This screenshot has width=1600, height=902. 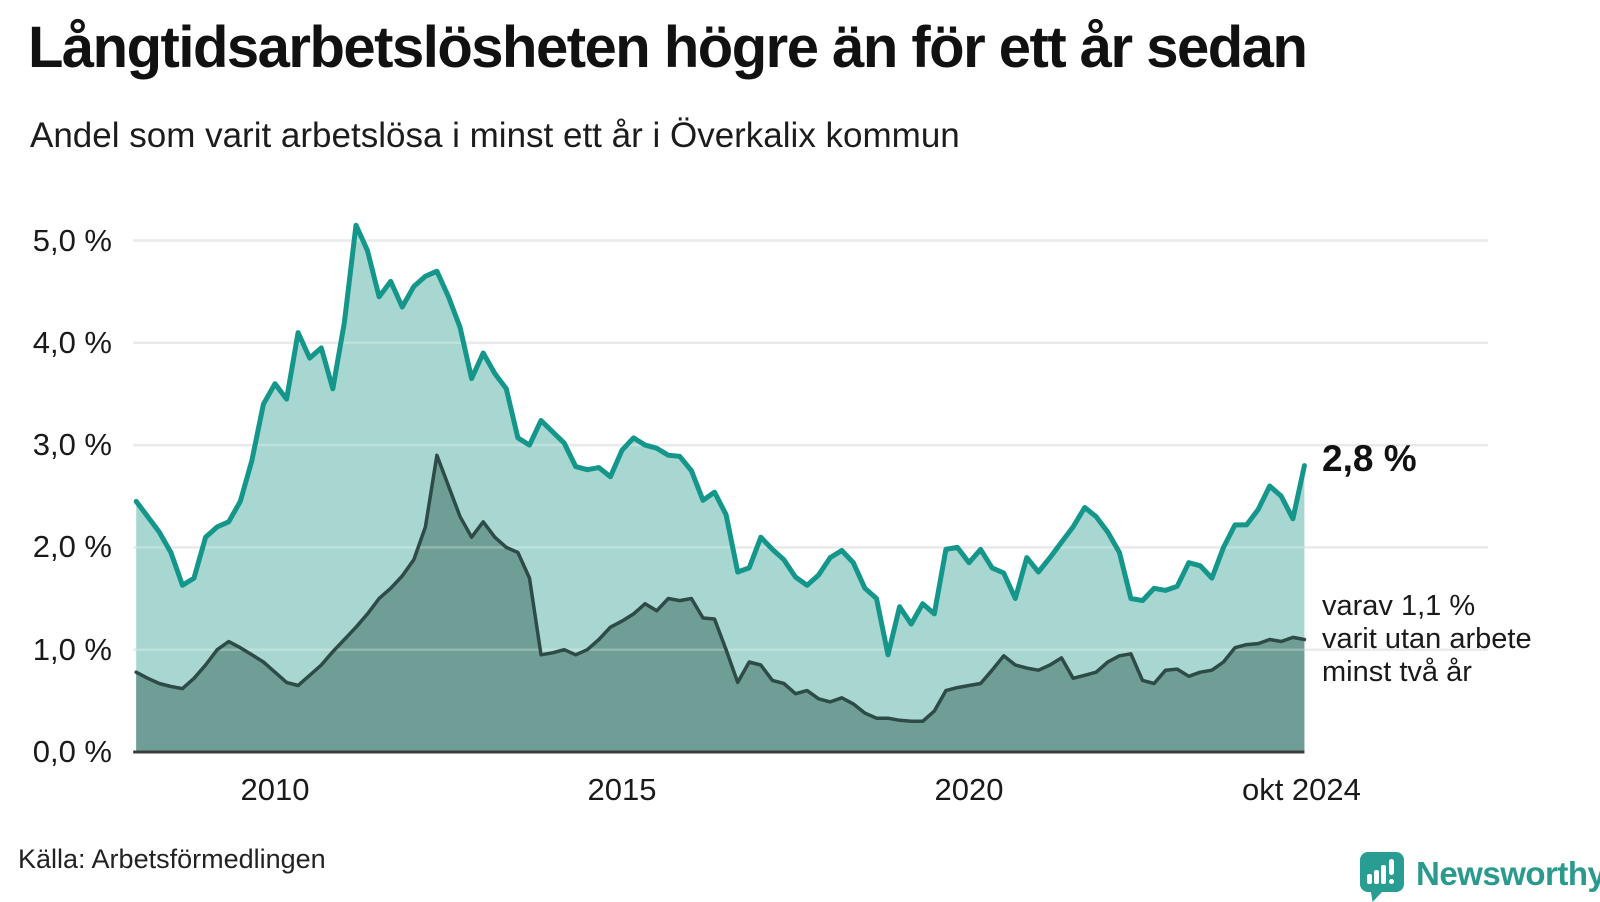 What do you see at coordinates (622, 789) in the screenshot?
I see `x-tick-label: 2015` at bounding box center [622, 789].